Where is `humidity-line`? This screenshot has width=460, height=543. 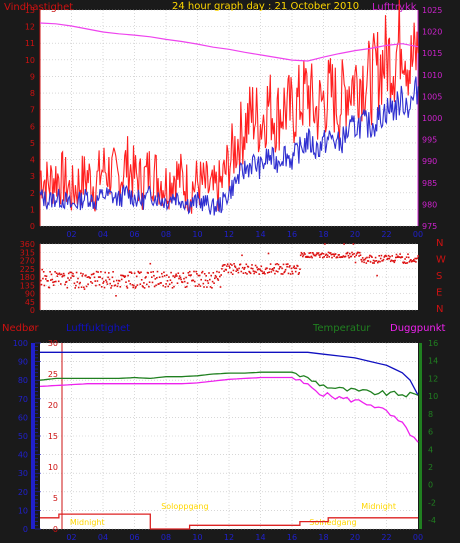 humidity-line is located at coordinates (229, 373).